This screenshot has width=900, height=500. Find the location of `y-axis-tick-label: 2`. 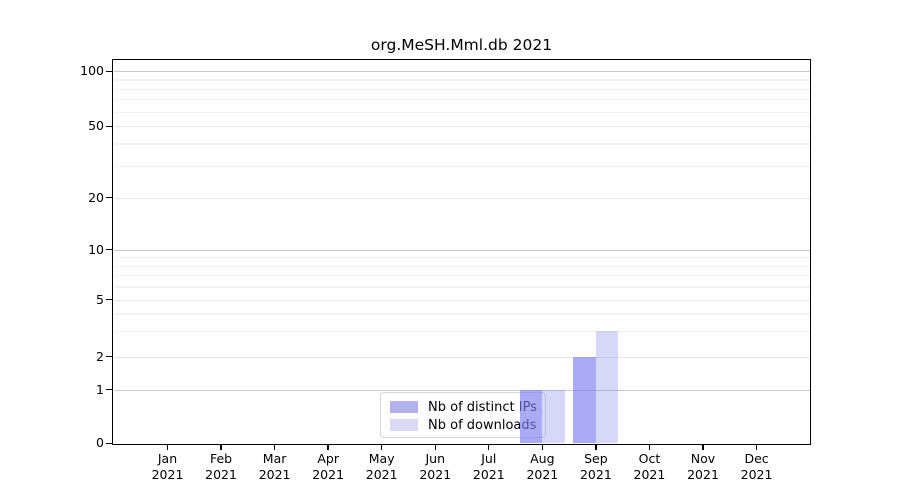

y-axis-tick-label: 2 is located at coordinates (100, 356).